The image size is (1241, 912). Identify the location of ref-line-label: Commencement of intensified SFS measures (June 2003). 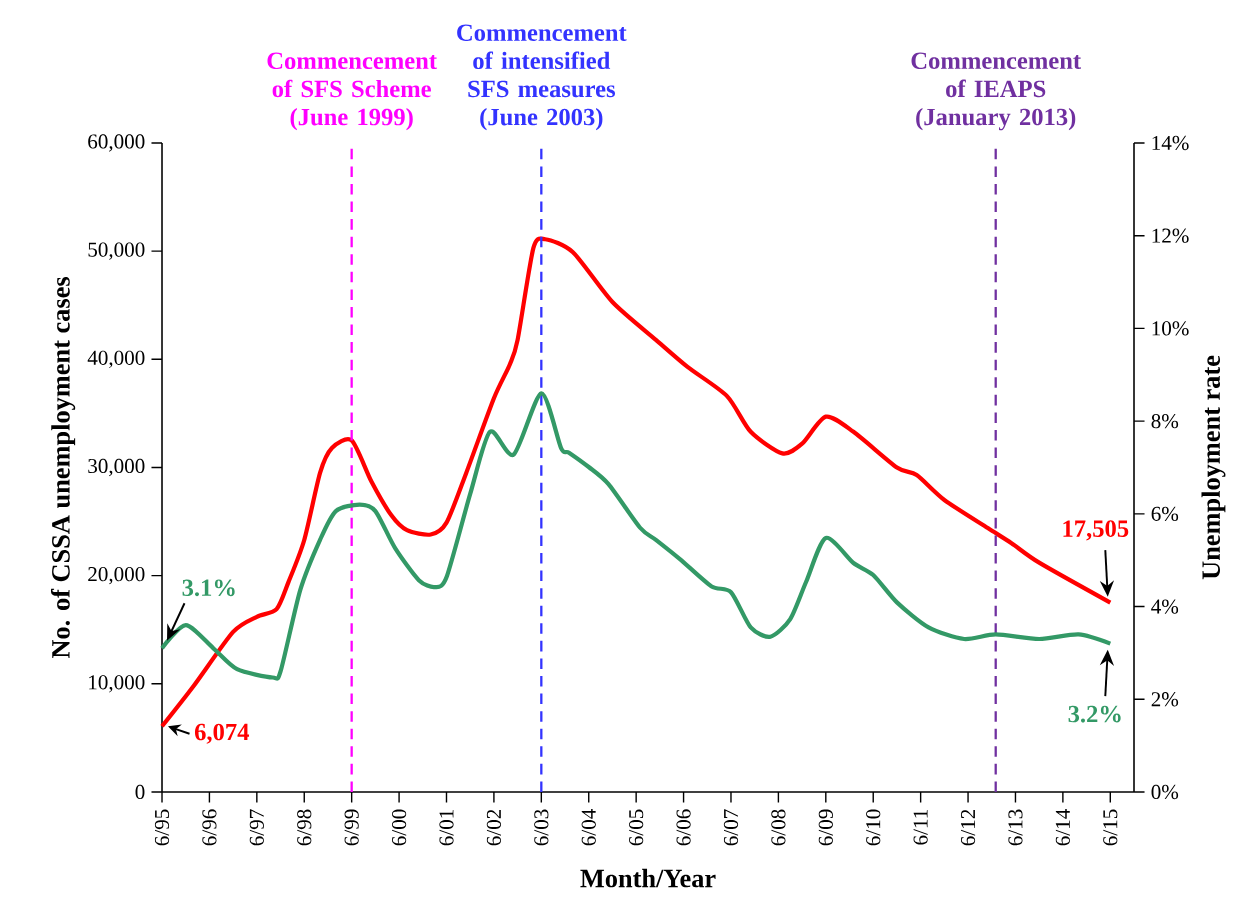
(542, 77).